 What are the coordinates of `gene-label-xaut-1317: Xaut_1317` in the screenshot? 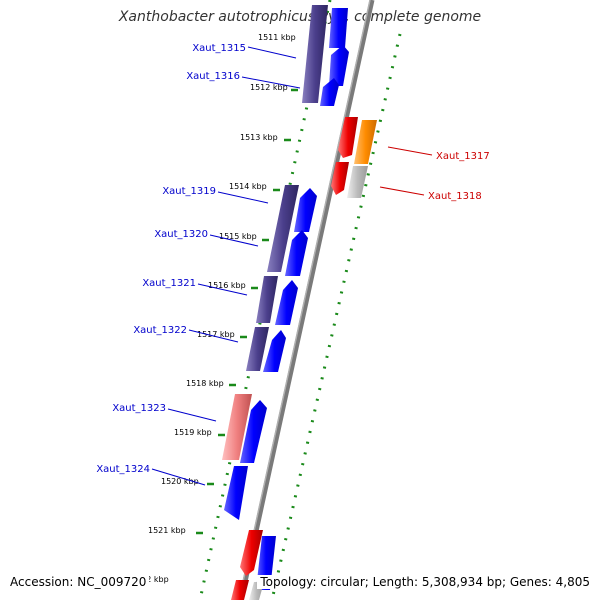 It's located at (463, 156).